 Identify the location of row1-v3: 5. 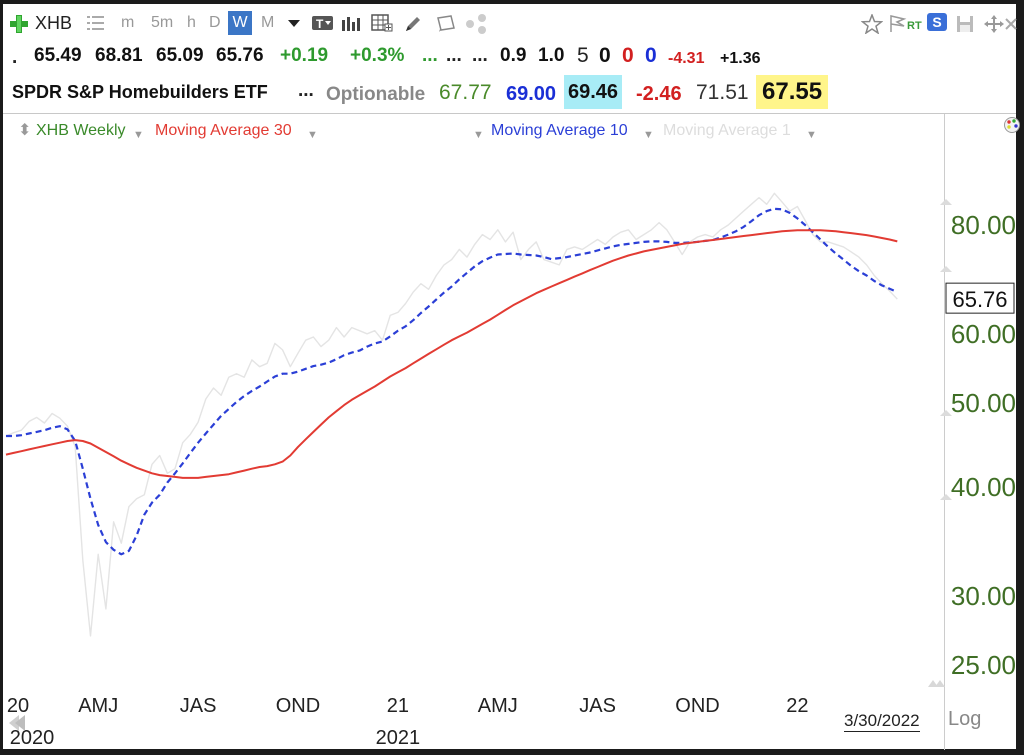
(583, 55).